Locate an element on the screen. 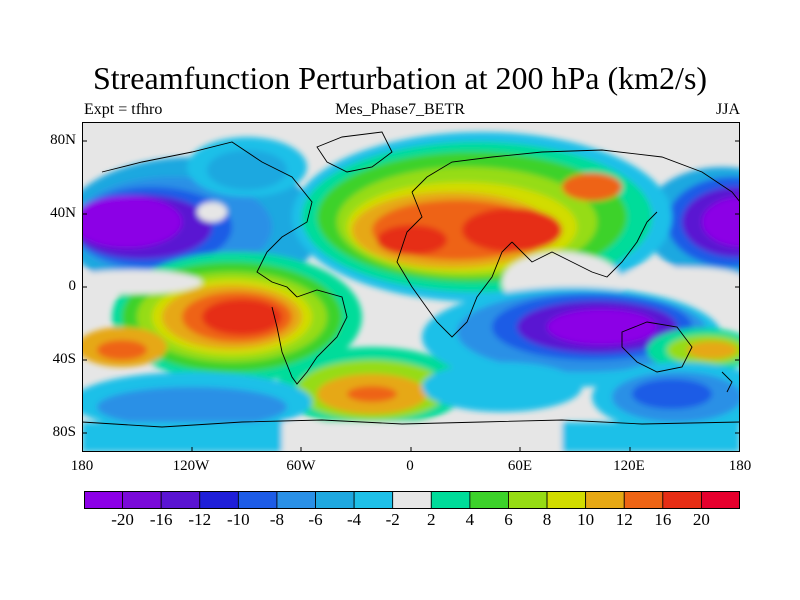 This screenshot has height=600, width=800. x-tick-60w: 60W is located at coordinates (301, 466).